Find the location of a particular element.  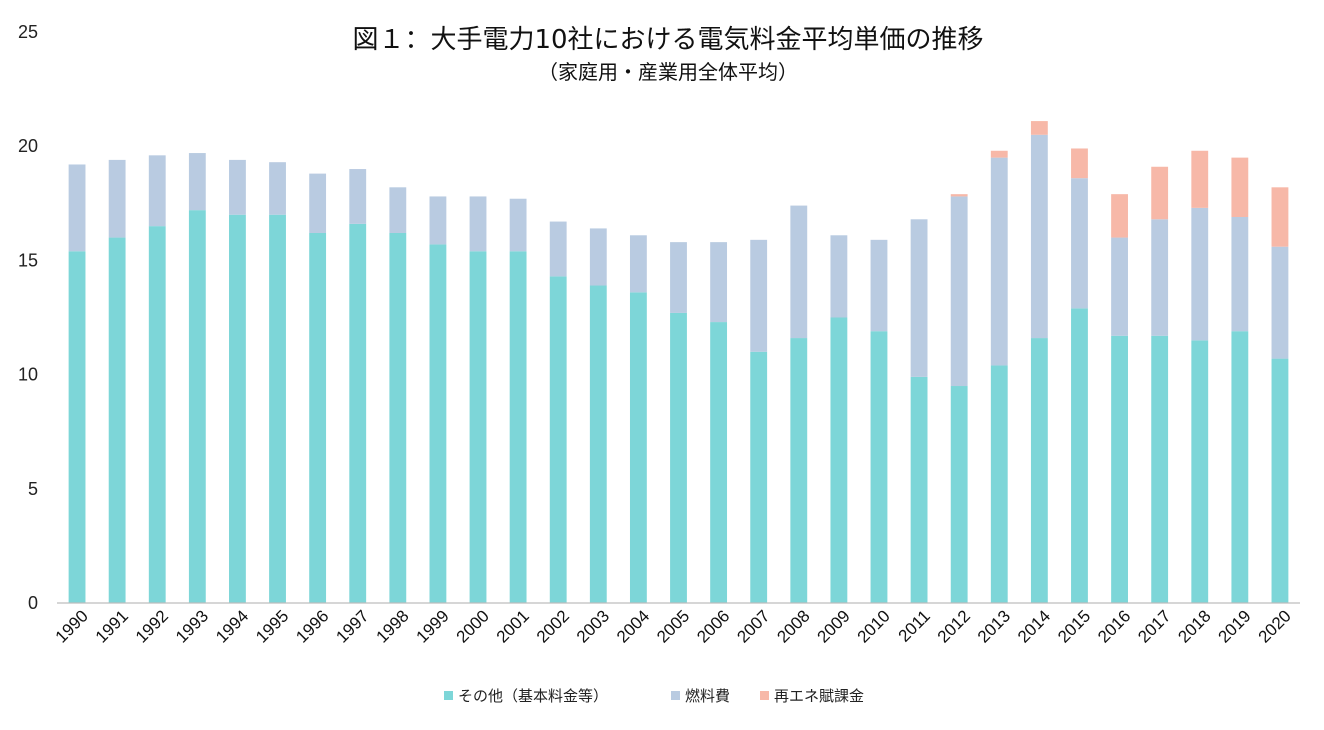

x-tick-label: 2015 is located at coordinates (1074, 626).